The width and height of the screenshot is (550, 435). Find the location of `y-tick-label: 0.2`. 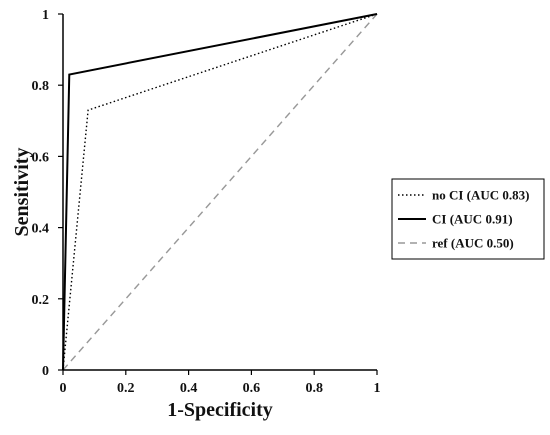

y-tick-label: 0.2 is located at coordinates (41, 300).